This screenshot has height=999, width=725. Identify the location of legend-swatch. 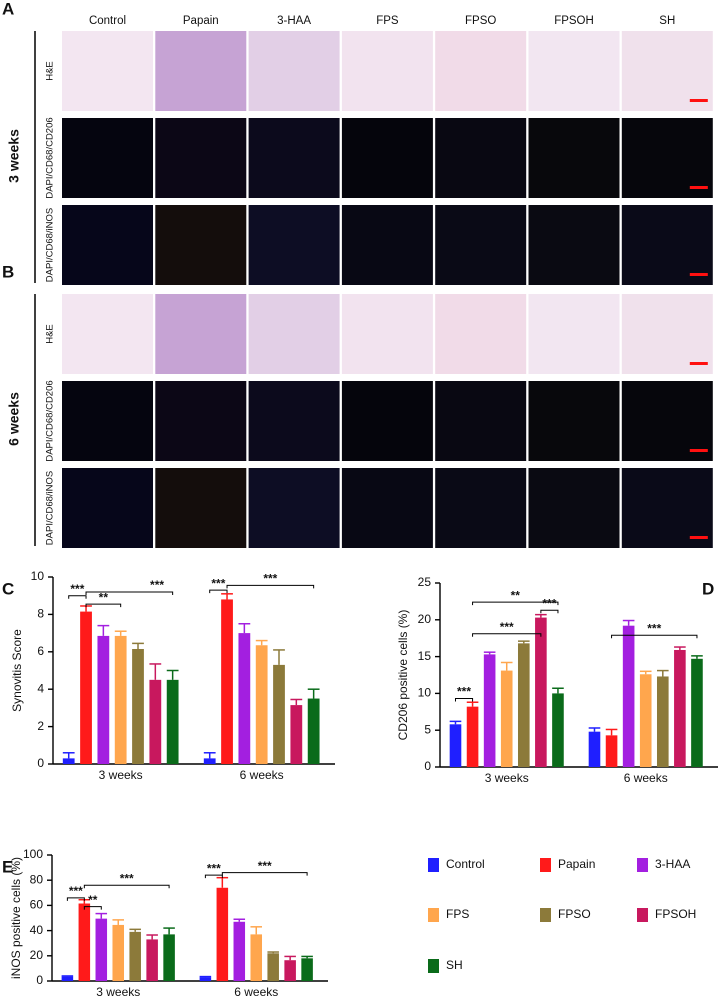
(545, 865).